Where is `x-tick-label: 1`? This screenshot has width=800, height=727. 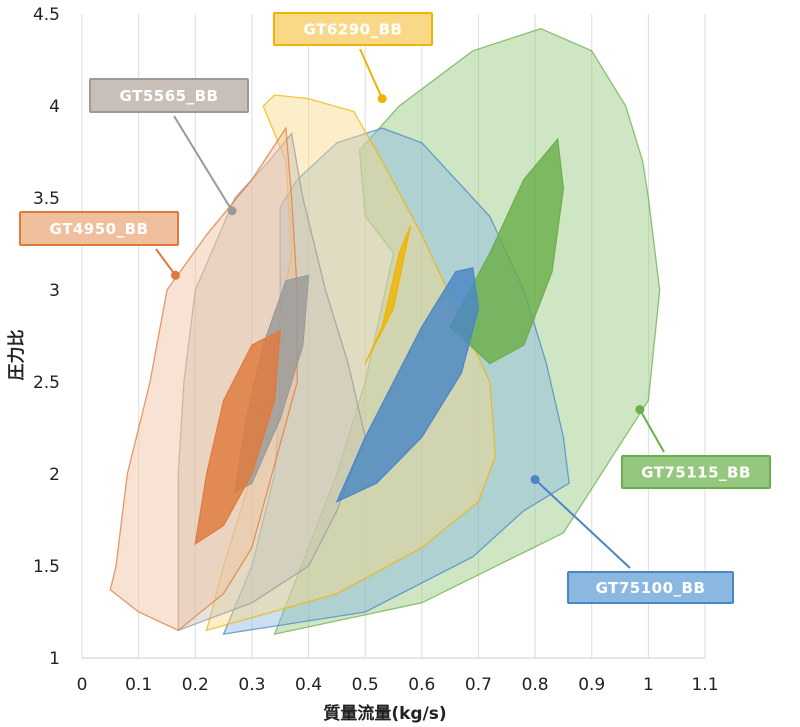
x-tick-label: 1 is located at coordinates (648, 685).